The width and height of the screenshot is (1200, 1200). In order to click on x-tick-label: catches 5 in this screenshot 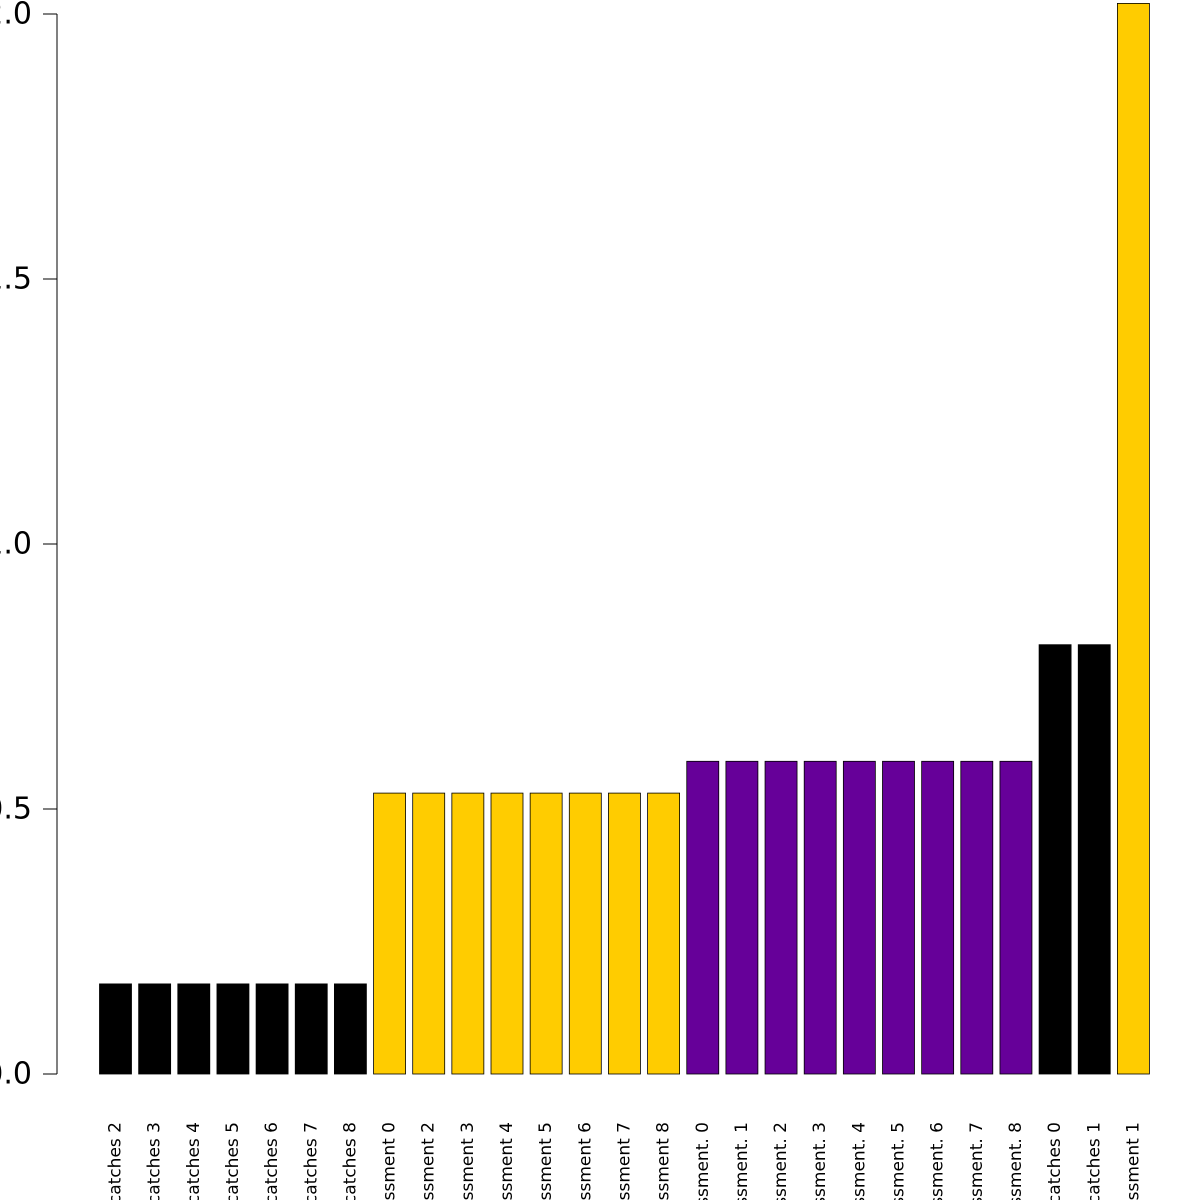, I will do `click(233, 1161)`.